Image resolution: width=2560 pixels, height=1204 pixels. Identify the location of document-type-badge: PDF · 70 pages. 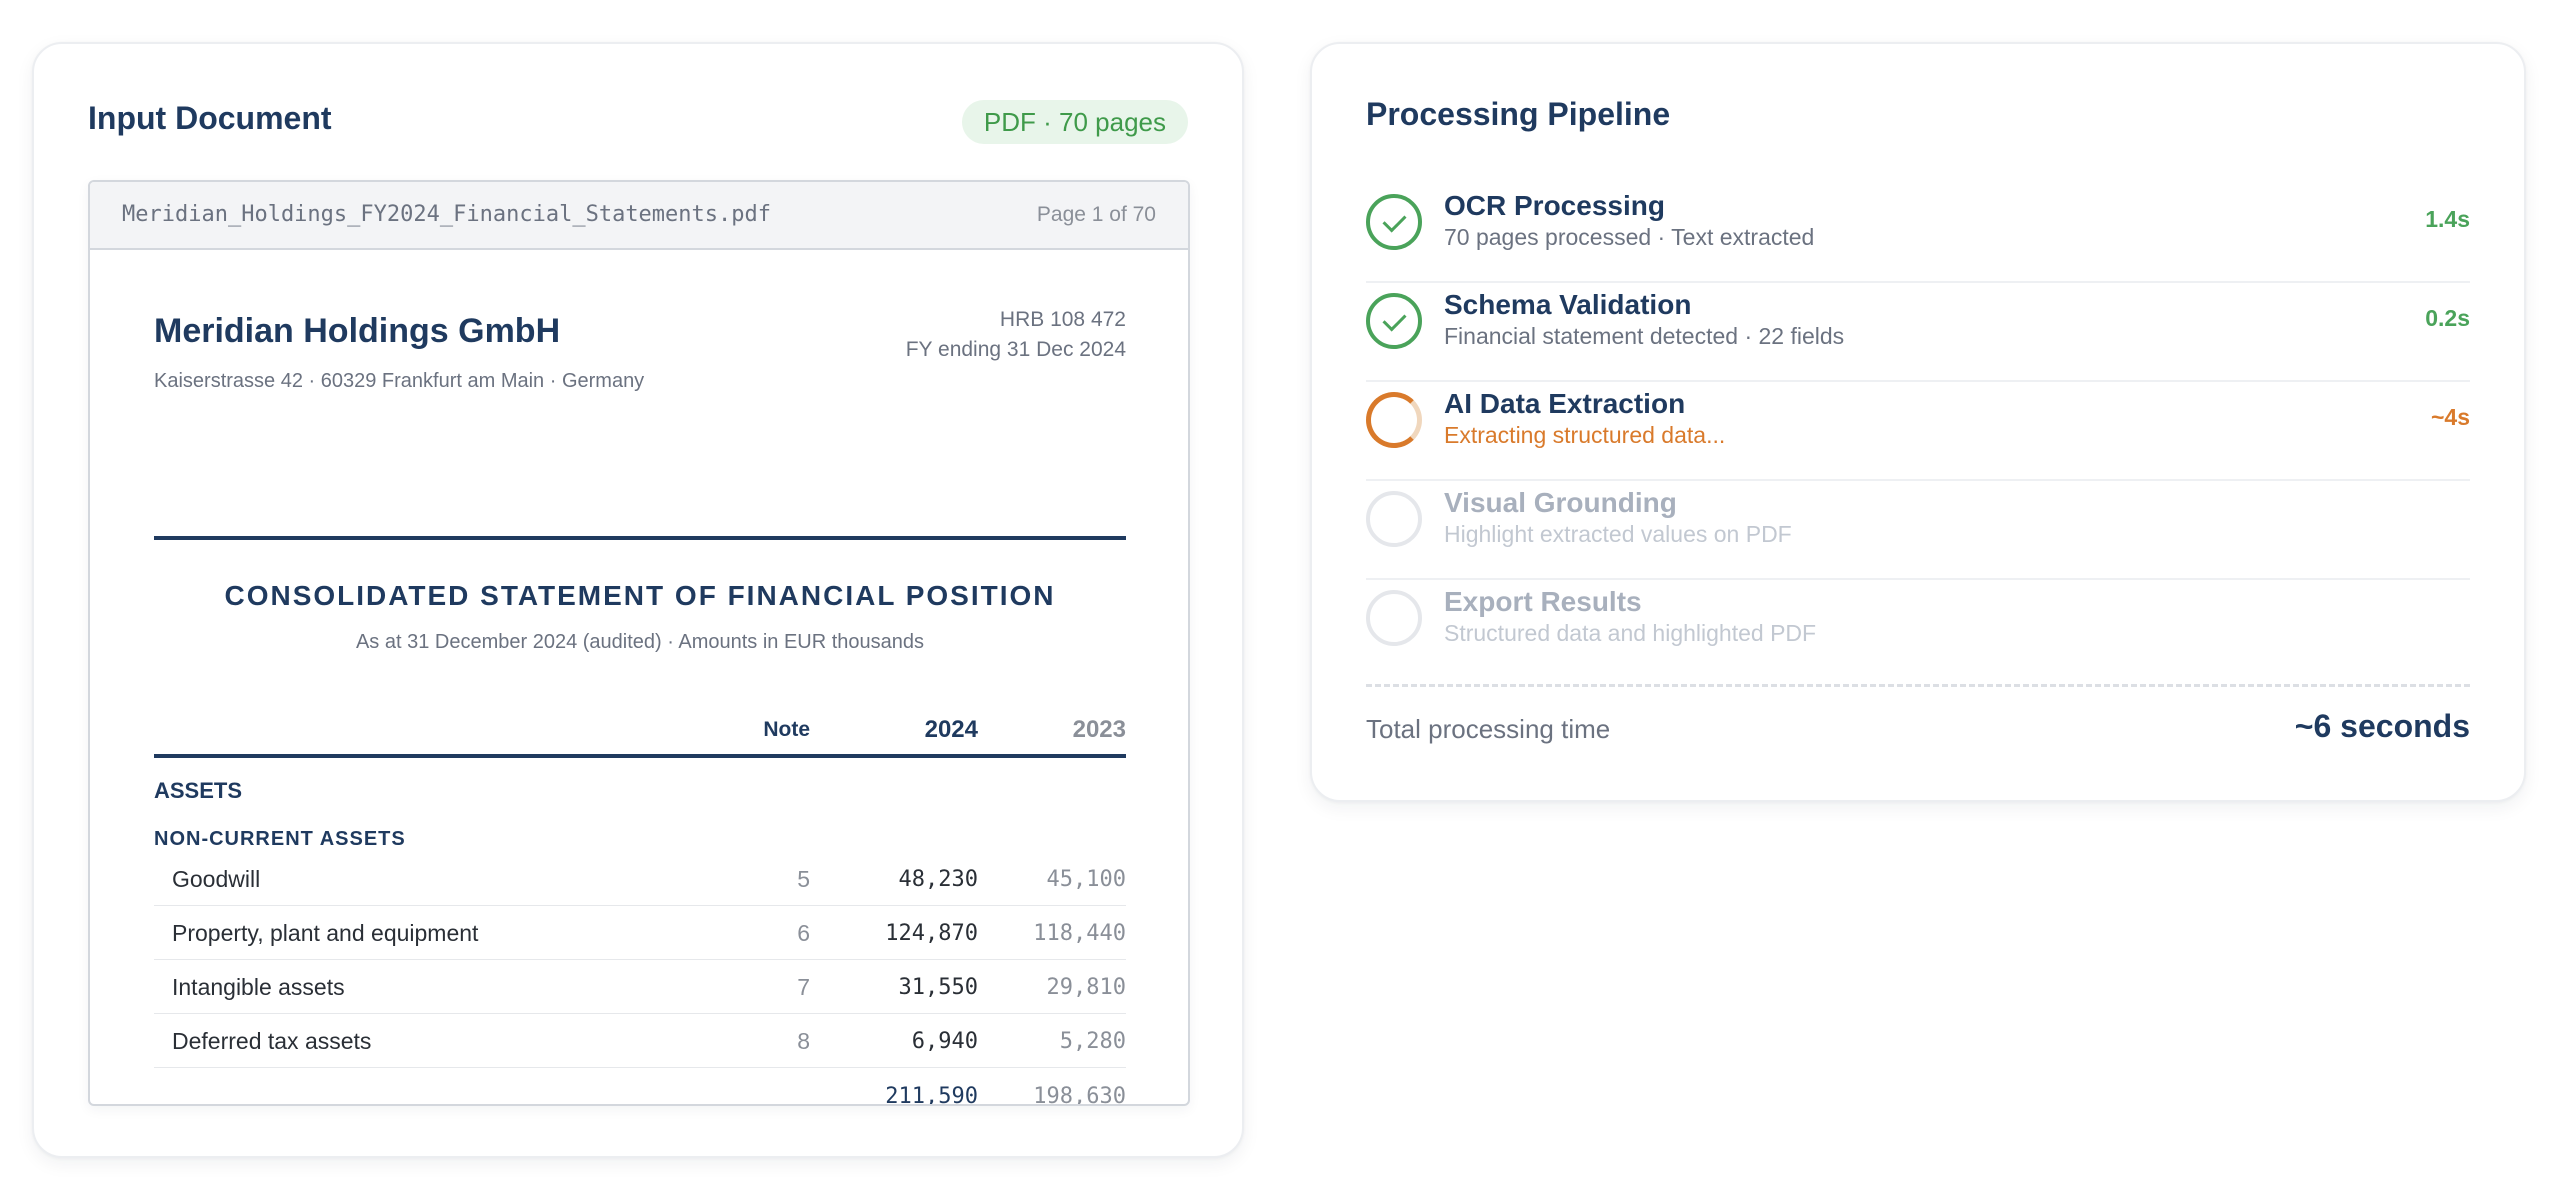
(1074, 122).